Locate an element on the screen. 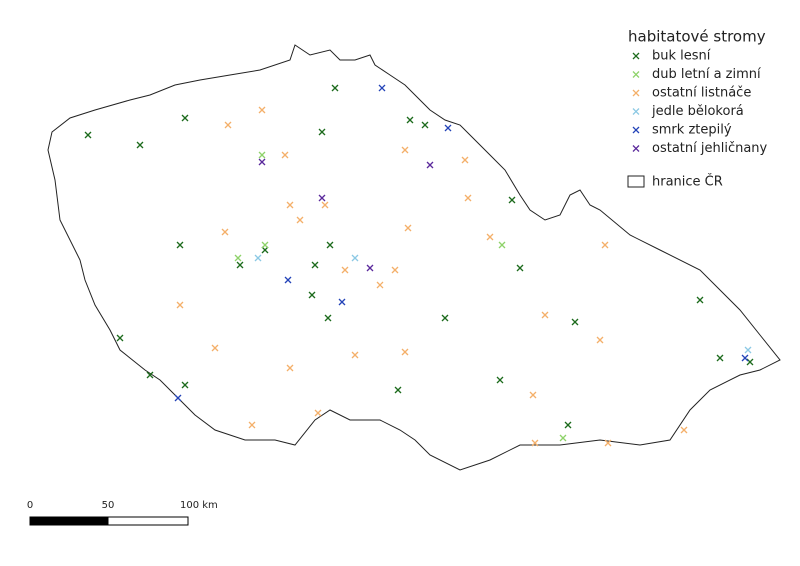 This screenshot has height=566, width=800. scale-label: 0 is located at coordinates (30, 505).